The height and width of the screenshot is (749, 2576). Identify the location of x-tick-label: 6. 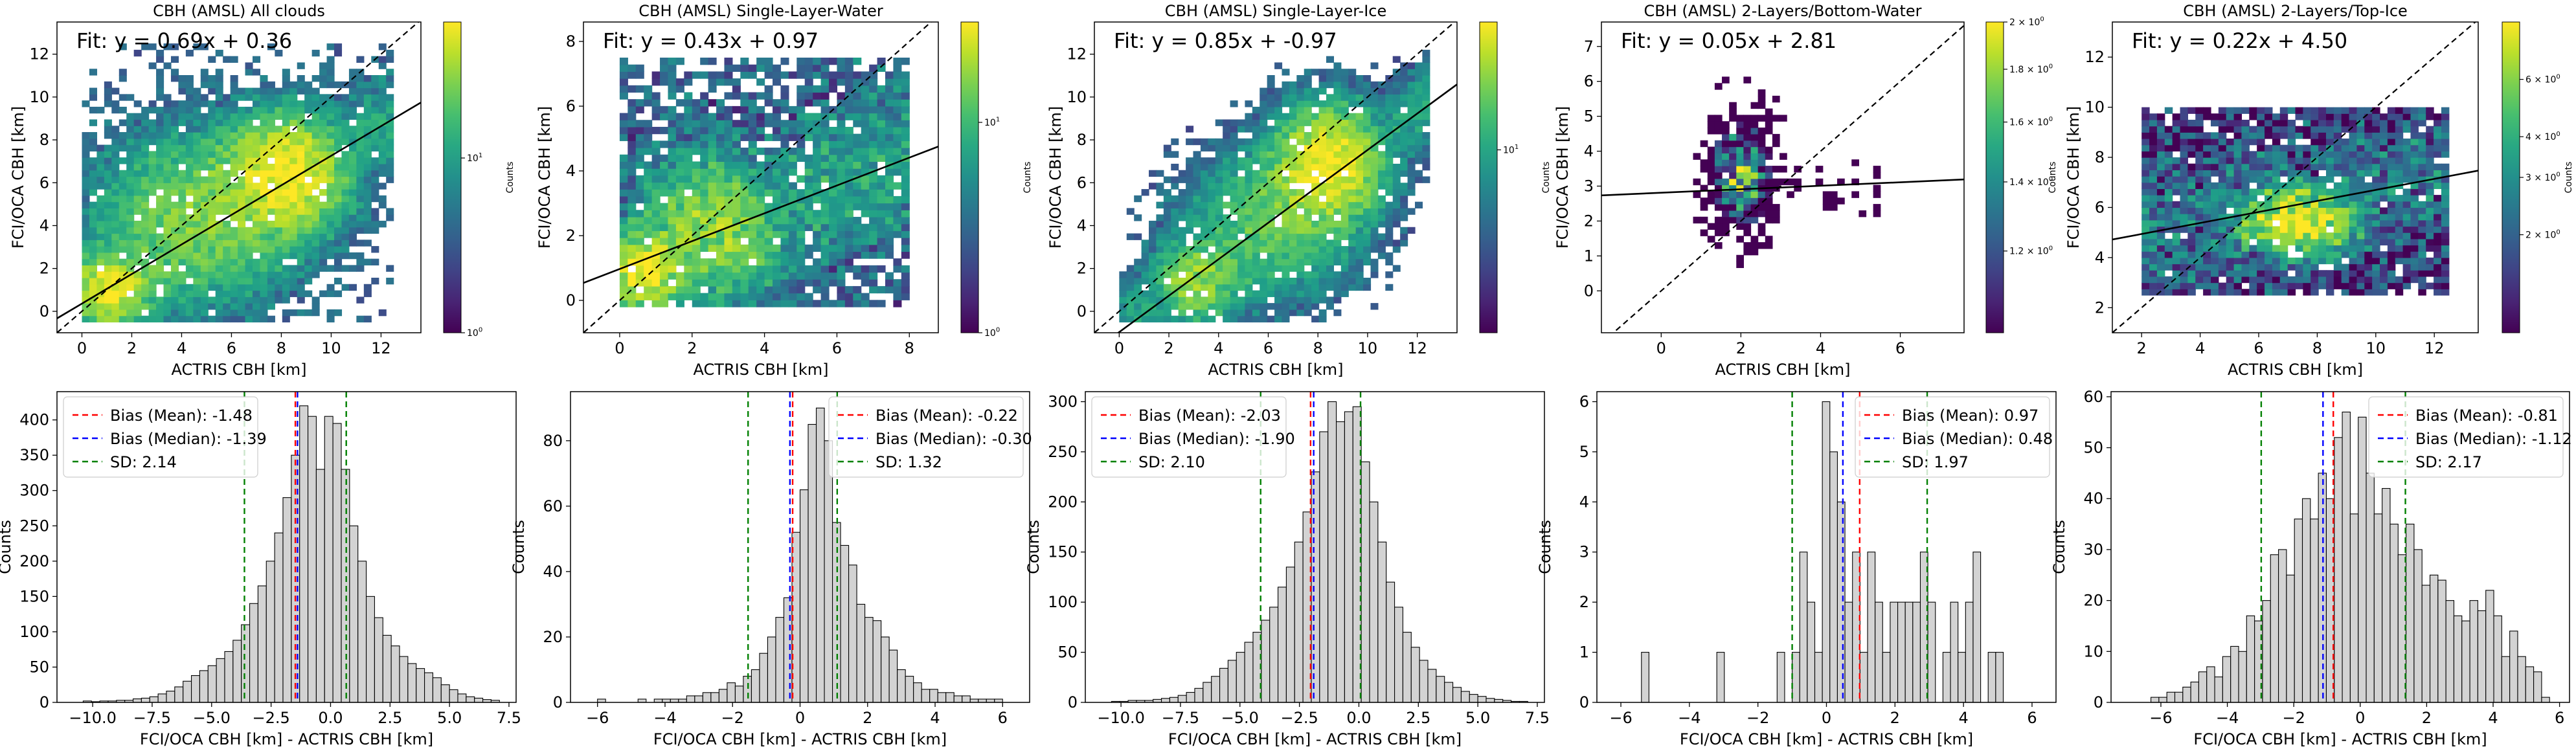
(1900, 348).